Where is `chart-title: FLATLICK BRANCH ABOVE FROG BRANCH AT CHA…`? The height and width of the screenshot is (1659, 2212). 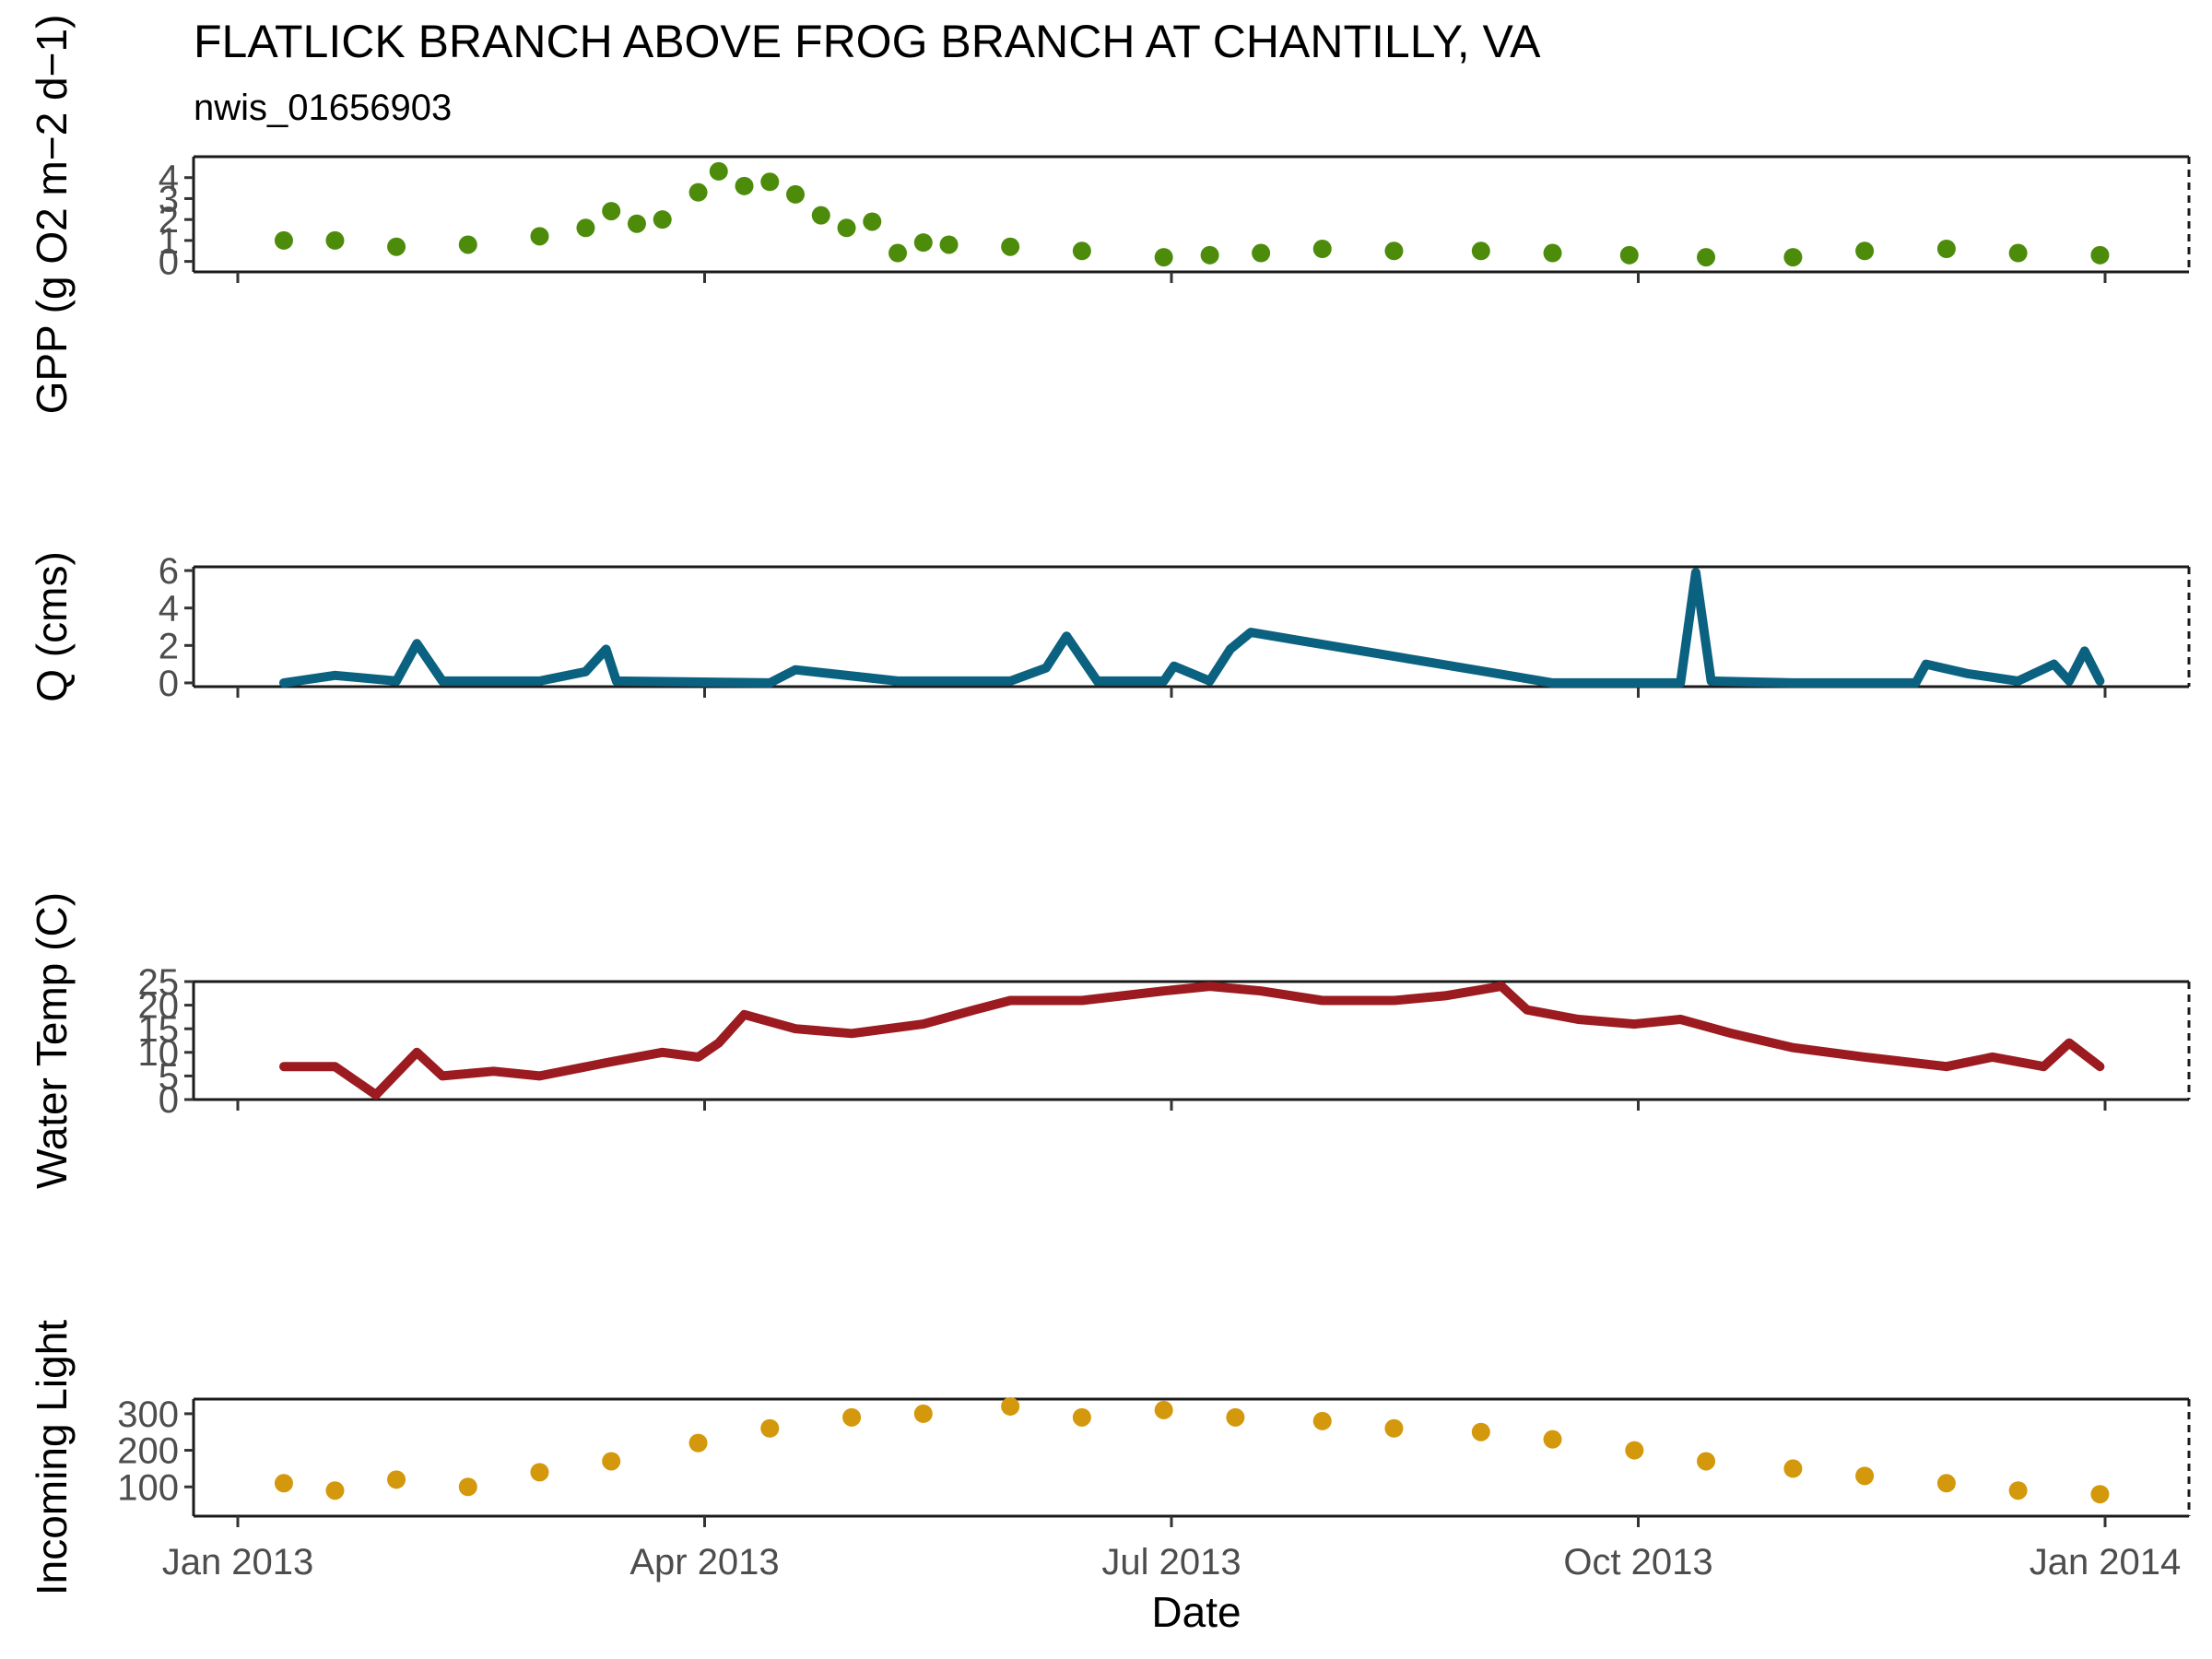
chart-title: FLATLICK BRANCH ABOVE FROG BRANCH AT CHA… is located at coordinates (867, 41).